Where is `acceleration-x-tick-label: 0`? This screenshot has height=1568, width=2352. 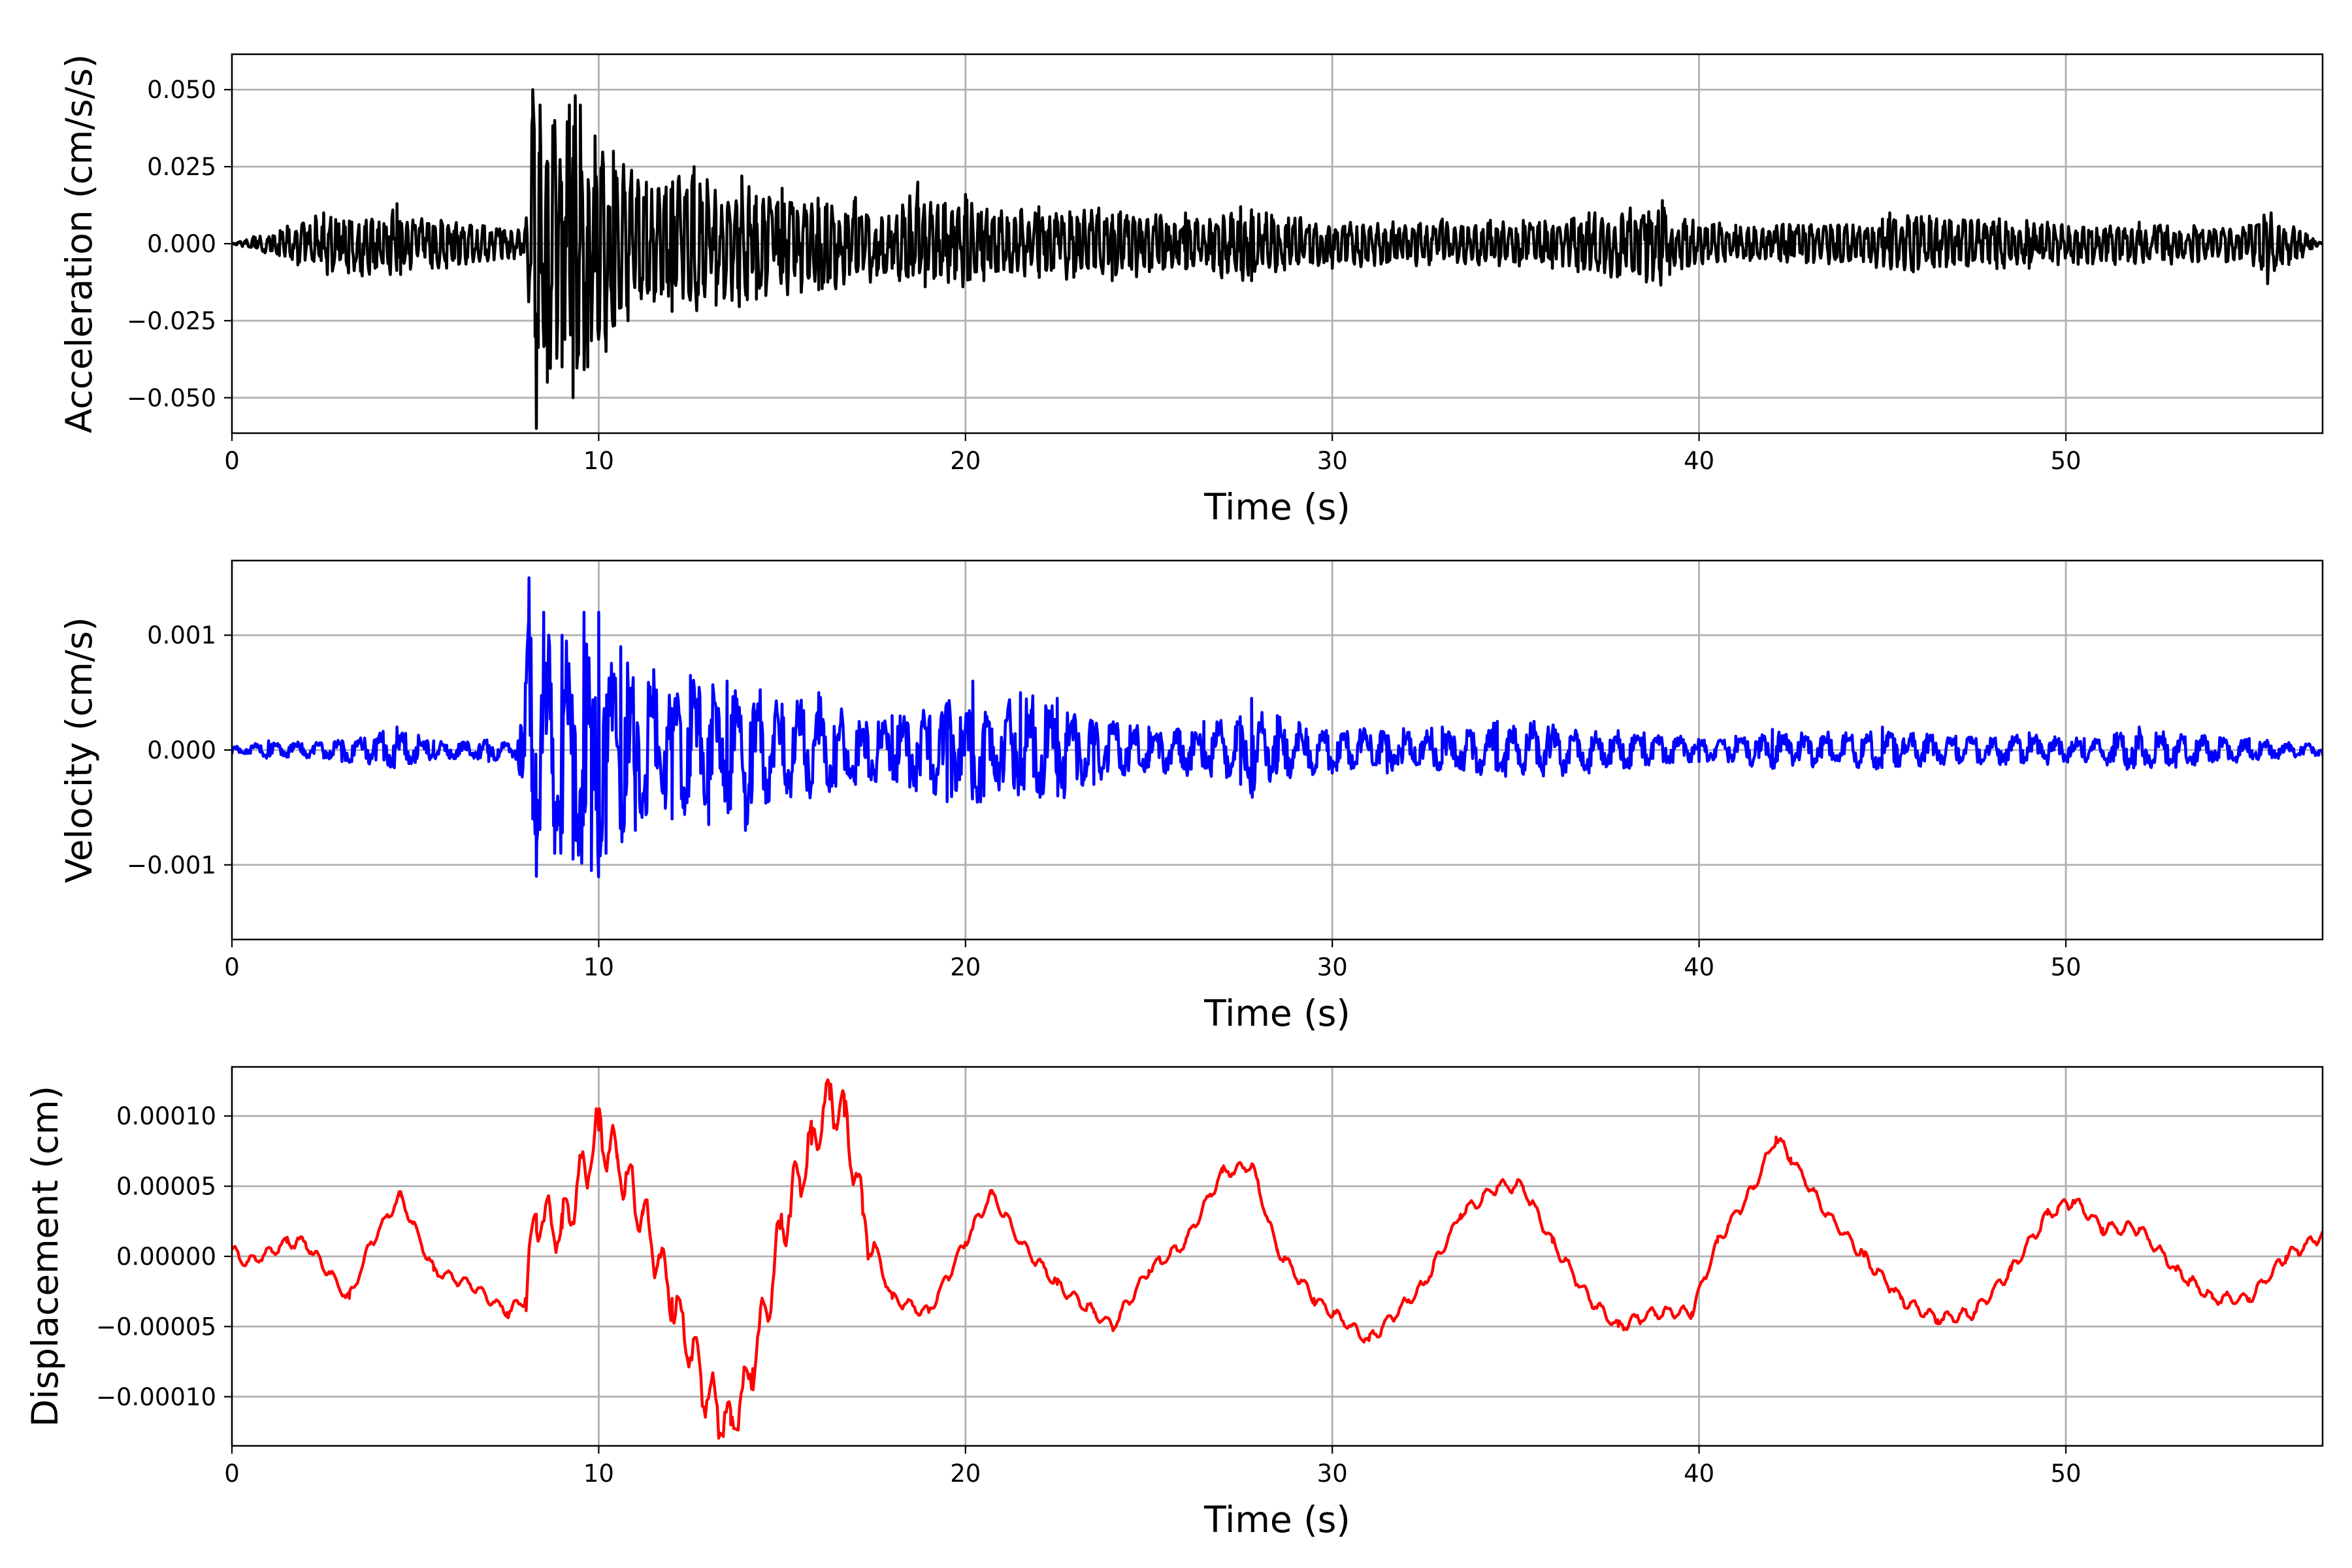 acceleration-x-tick-label: 0 is located at coordinates (232, 461).